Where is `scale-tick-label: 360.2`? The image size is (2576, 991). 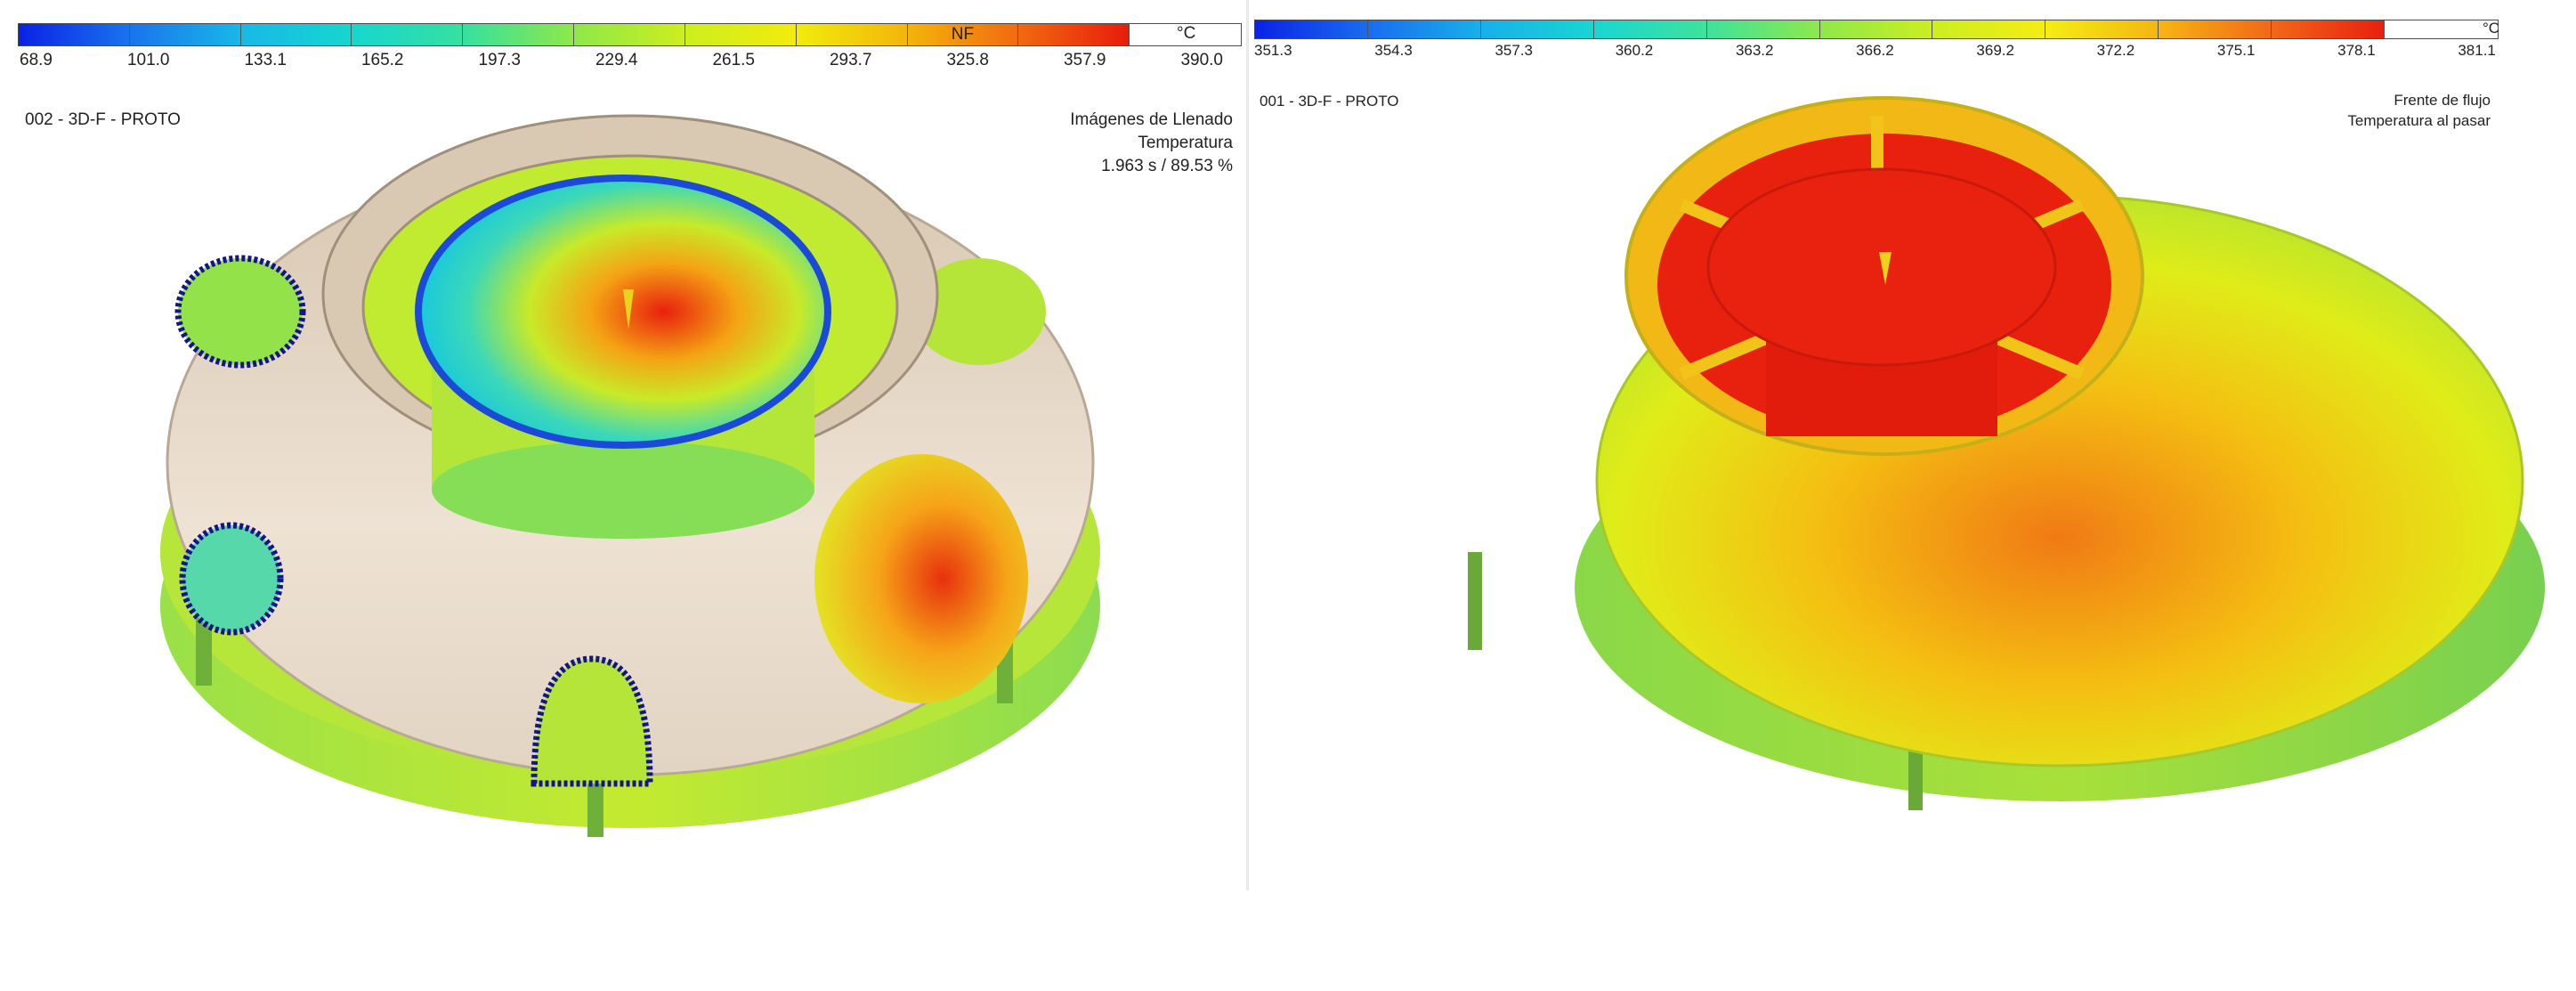 scale-tick-label: 360.2 is located at coordinates (1635, 50).